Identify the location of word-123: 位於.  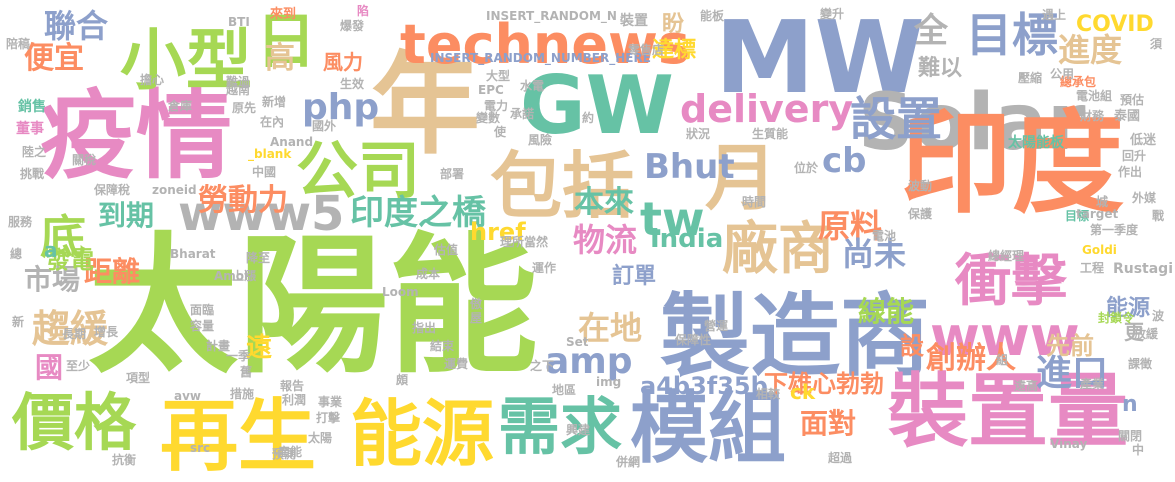
(806, 168).